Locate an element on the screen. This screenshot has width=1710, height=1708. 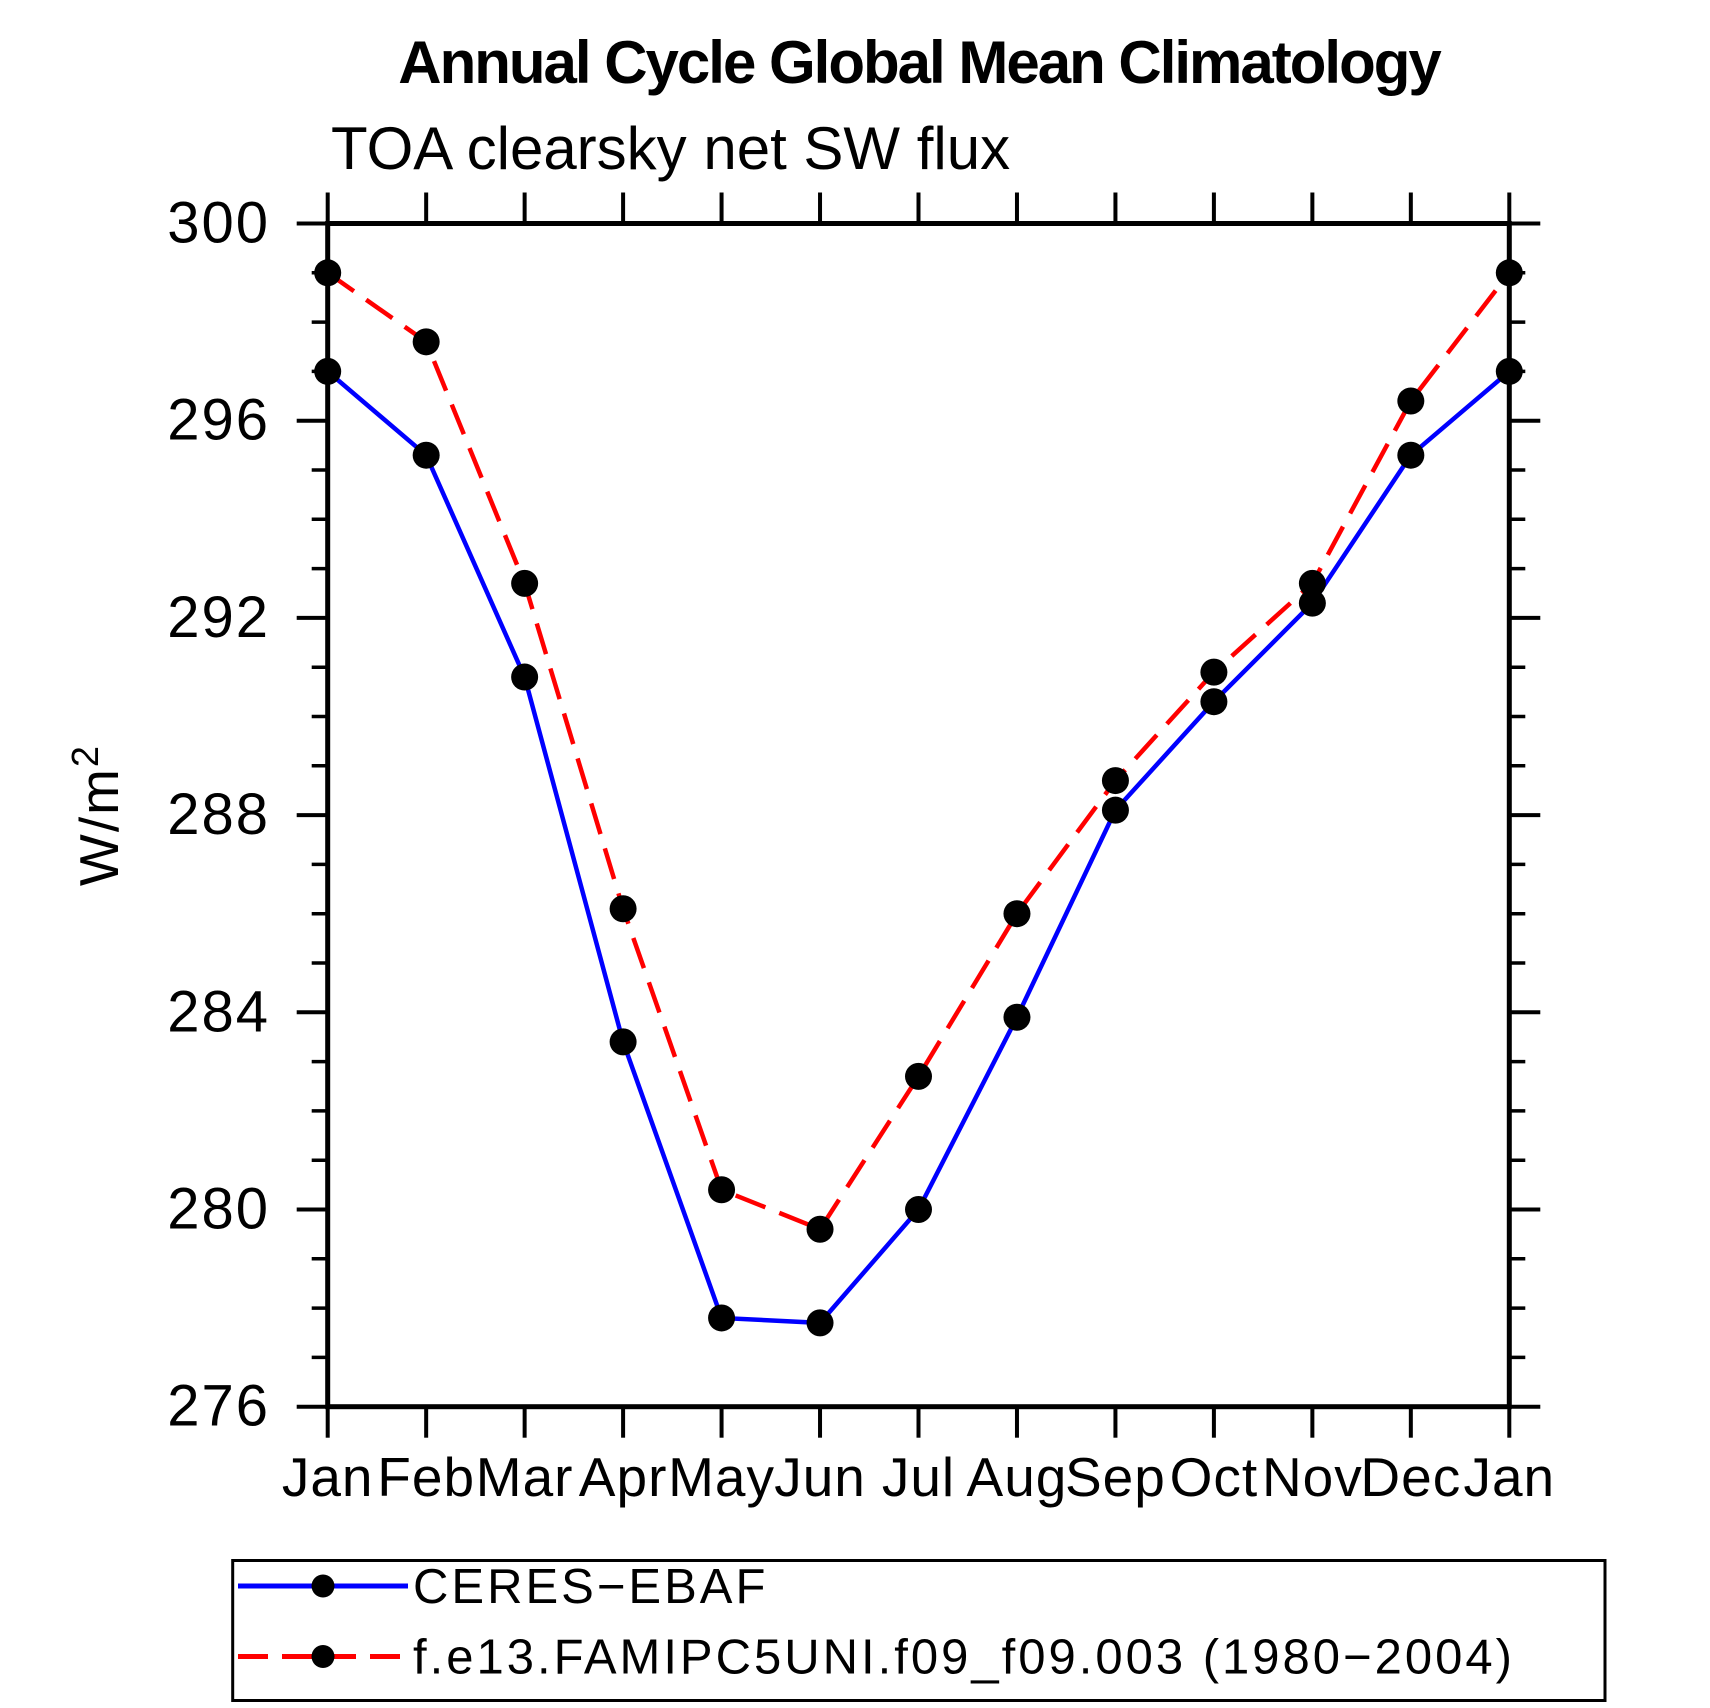
legend-label: f.e13.FAMIPC5UNI.f09_f09.003 (1980−2004) is located at coordinates (964, 1658).